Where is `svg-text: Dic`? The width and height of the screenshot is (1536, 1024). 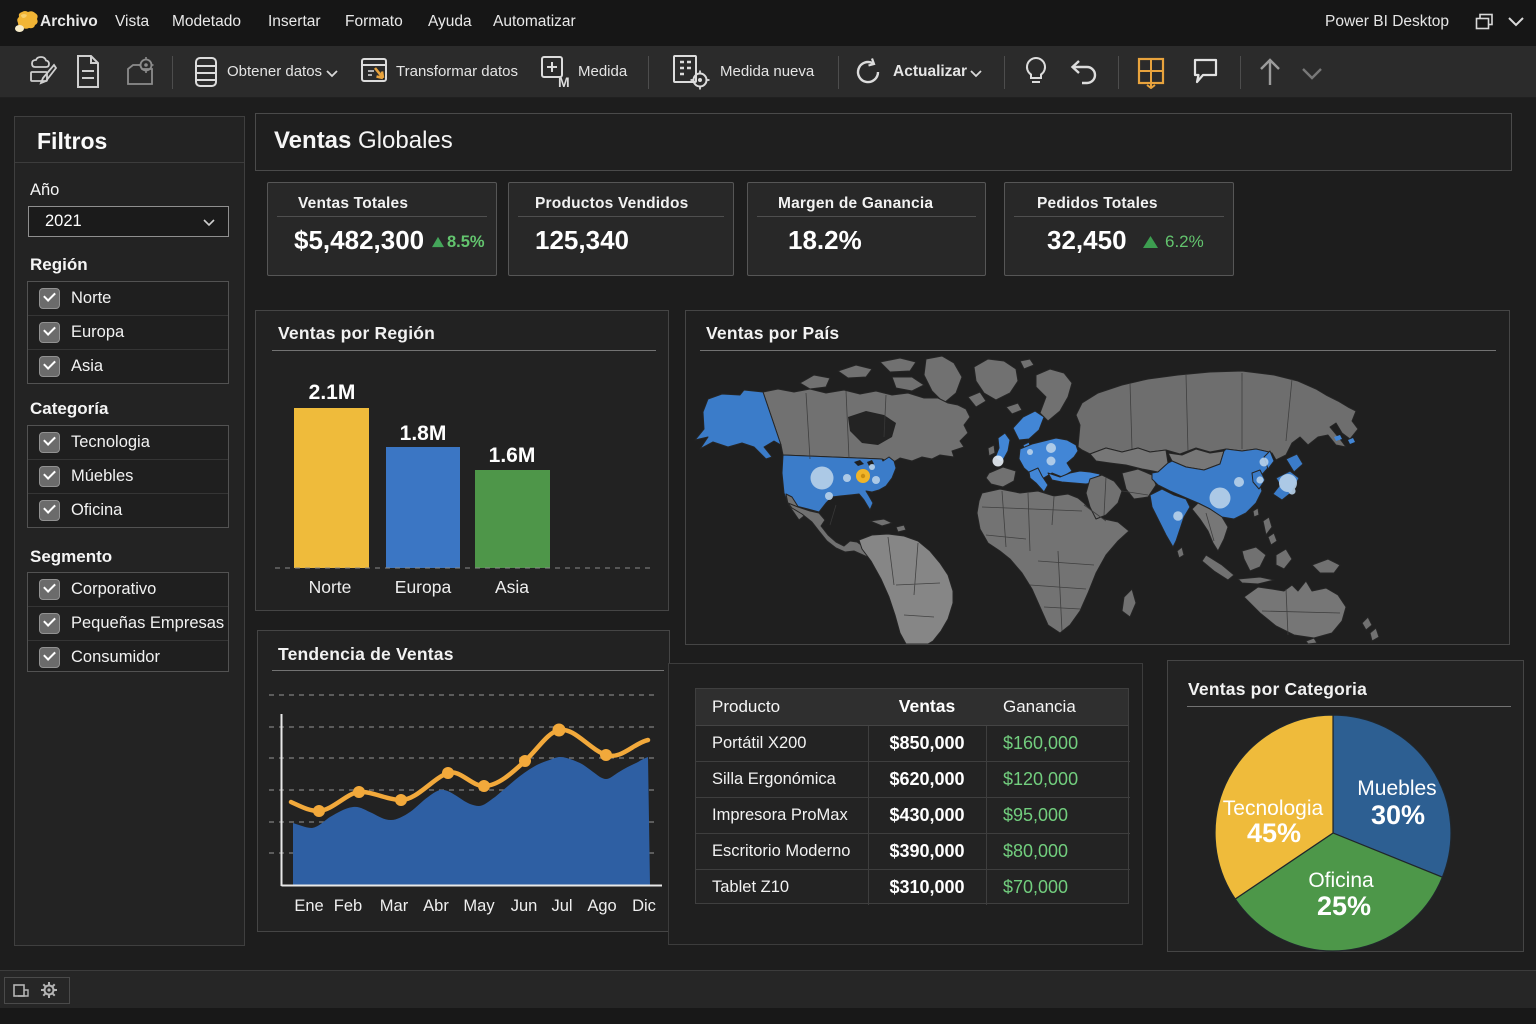 svg-text: Dic is located at coordinates (644, 906).